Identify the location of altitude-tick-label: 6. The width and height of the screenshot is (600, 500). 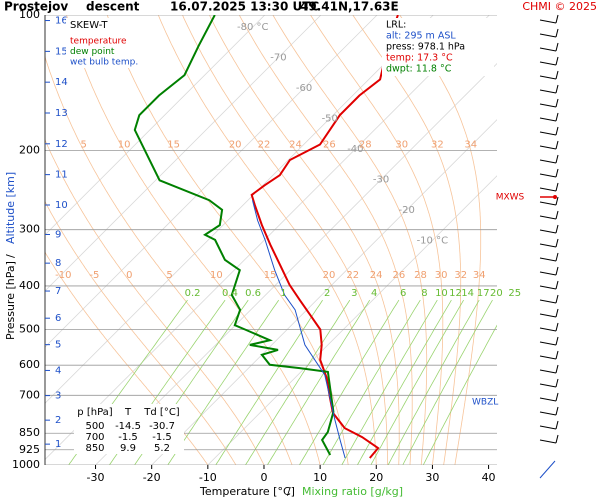
(58, 318).